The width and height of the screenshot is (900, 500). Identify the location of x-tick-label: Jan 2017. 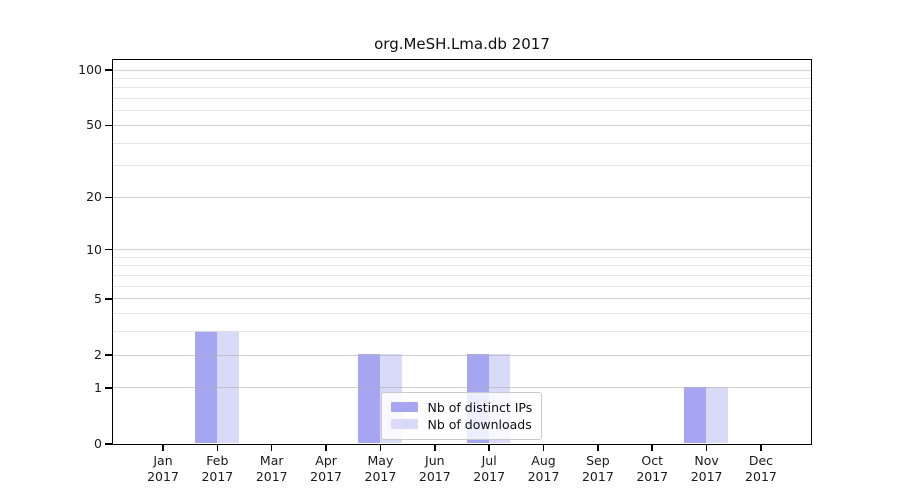
(163, 468).